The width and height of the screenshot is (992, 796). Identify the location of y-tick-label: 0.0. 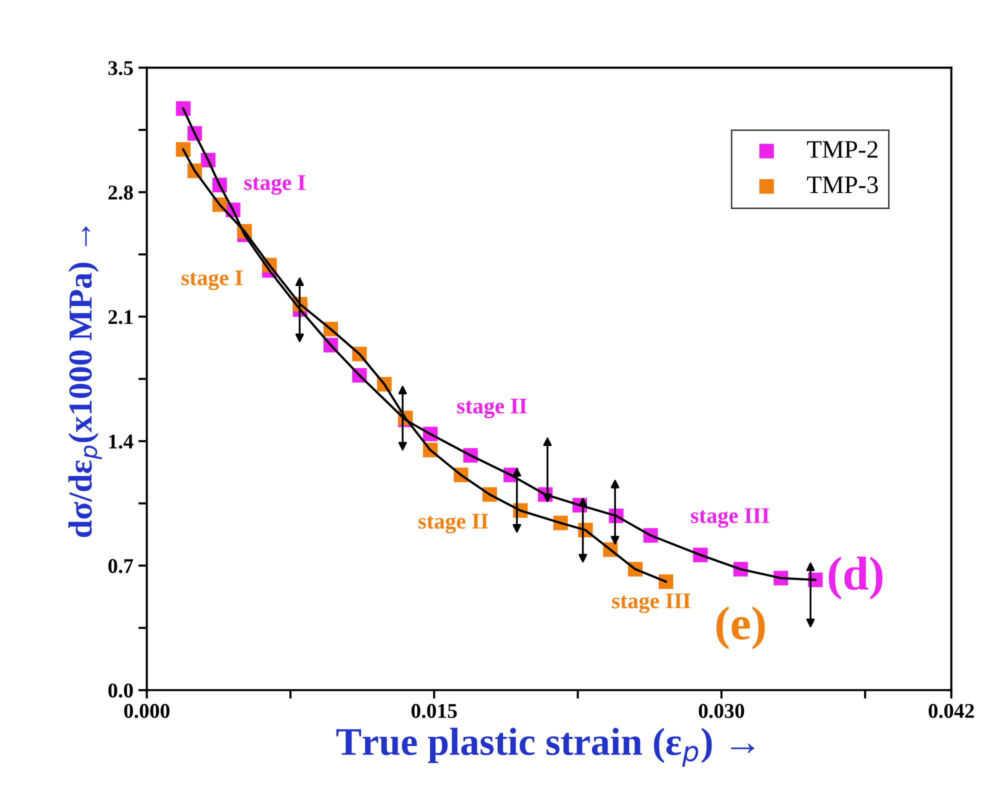
(120, 691).